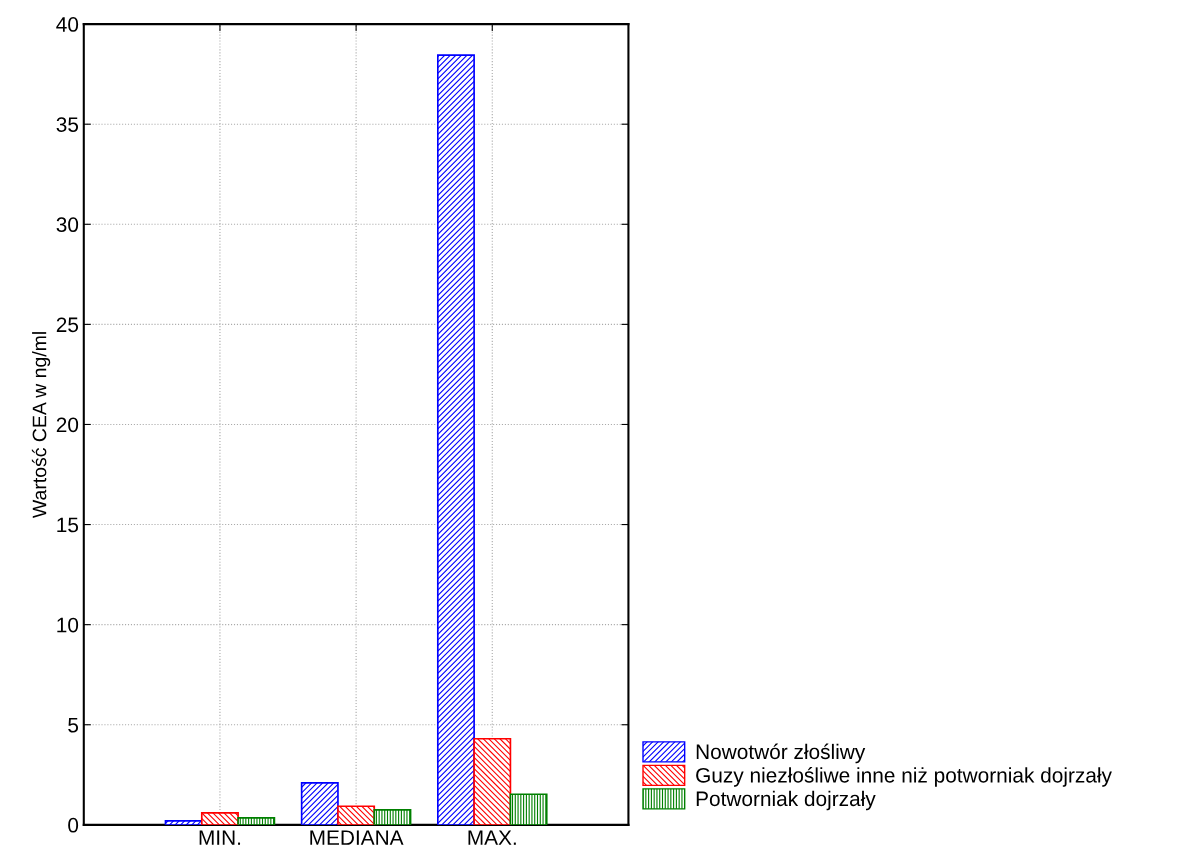 This screenshot has height=861, width=1197. What do you see at coordinates (68, 525) in the screenshot?
I see `y-tick-label: 15` at bounding box center [68, 525].